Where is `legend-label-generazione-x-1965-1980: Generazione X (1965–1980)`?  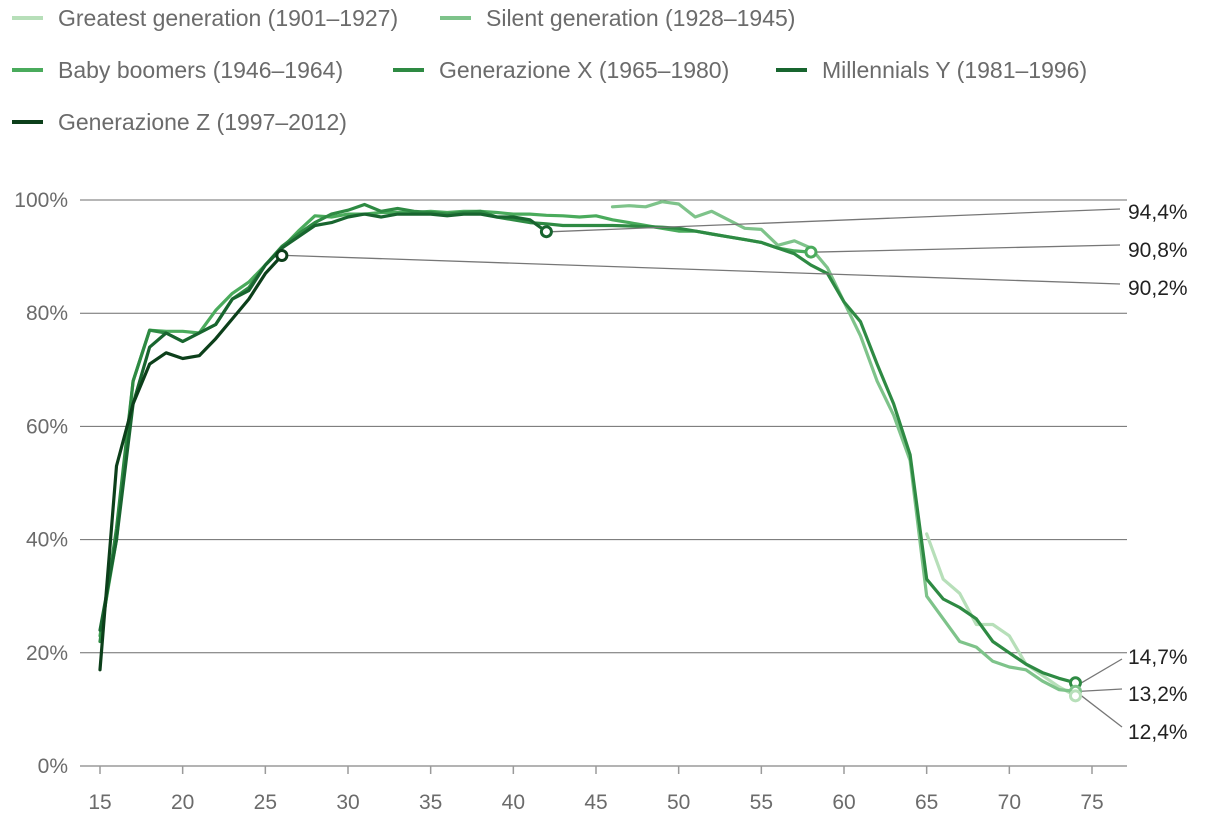 legend-label-generazione-x-1965-1980: Generazione X (1965–1980) is located at coordinates (584, 70).